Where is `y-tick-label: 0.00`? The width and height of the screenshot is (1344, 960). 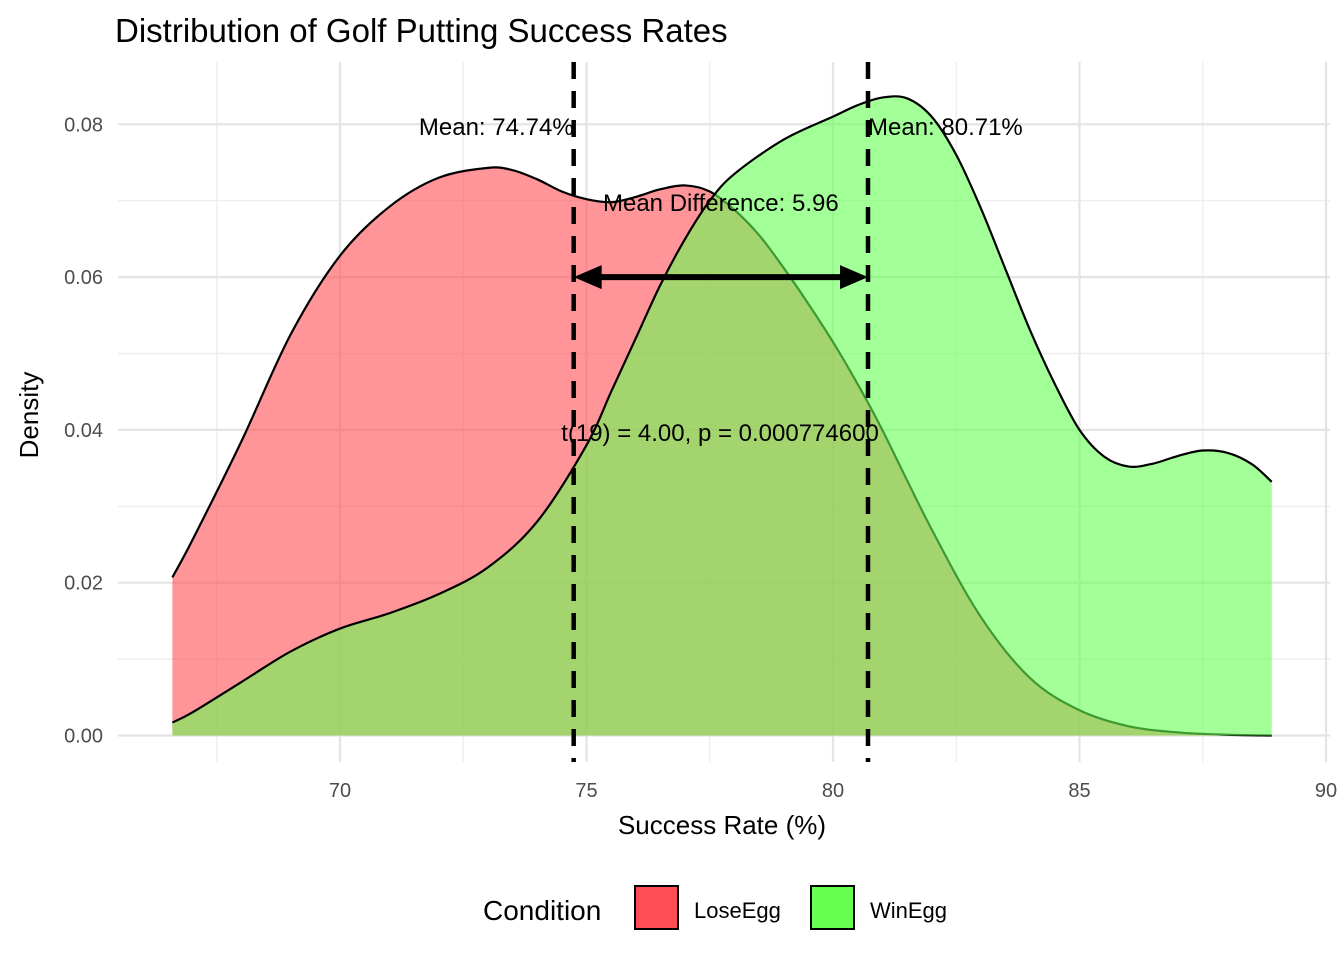
y-tick-label: 0.00 is located at coordinates (83, 737).